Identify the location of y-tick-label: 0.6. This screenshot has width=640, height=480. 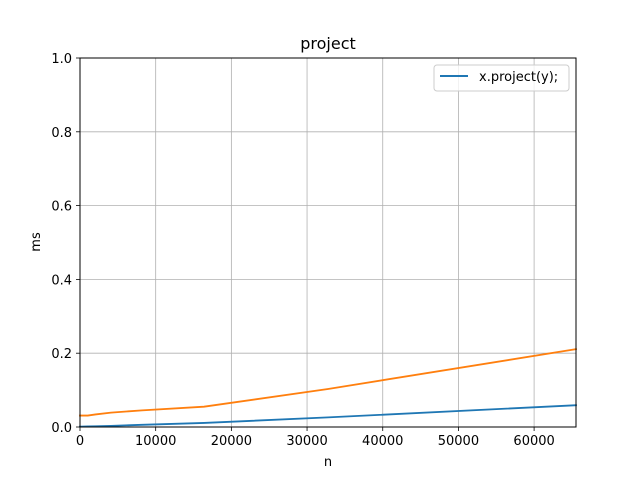
(61, 207).